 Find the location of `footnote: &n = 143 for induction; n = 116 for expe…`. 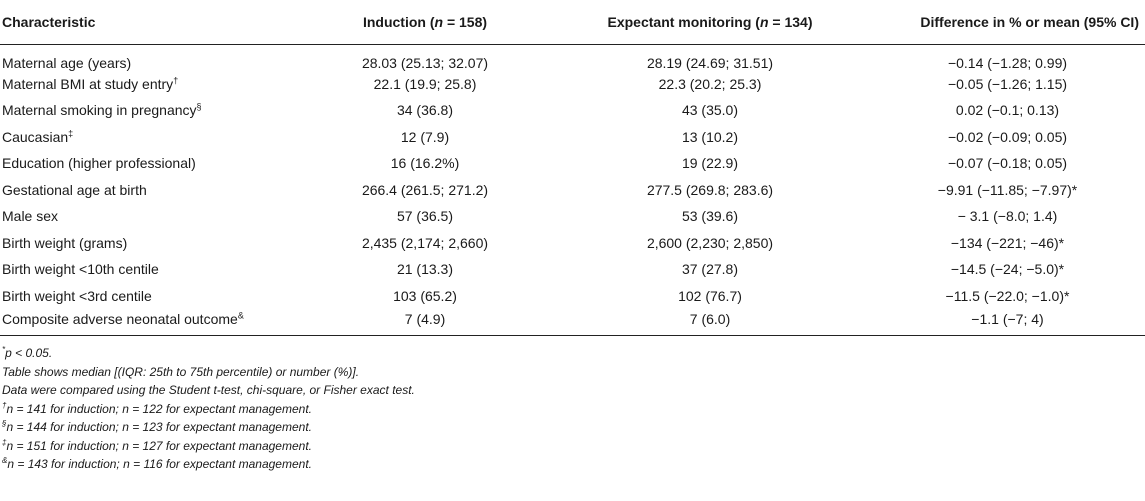

footnote: &n = 143 for induction; n = 116 for expe… is located at coordinates (572, 464).